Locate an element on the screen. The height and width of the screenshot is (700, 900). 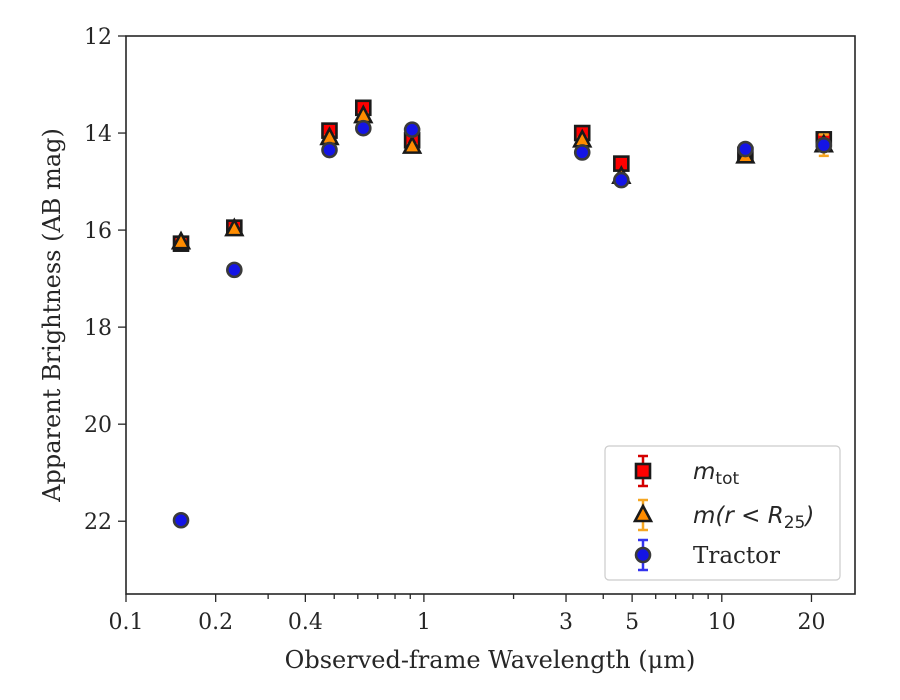
x-tick-label: 1 is located at coordinates (424, 622).